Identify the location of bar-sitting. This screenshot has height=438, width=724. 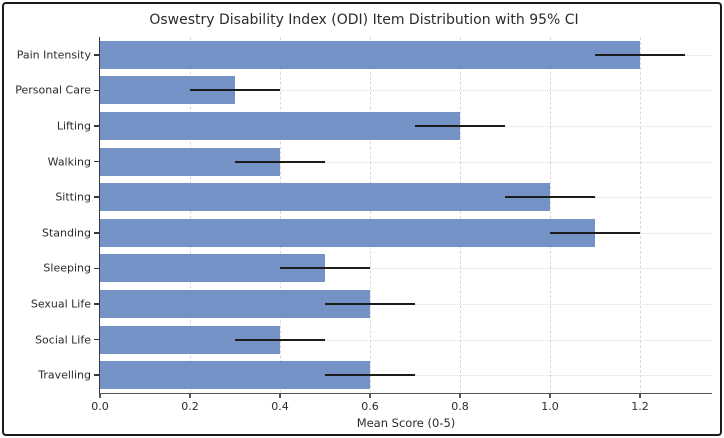
(325, 197).